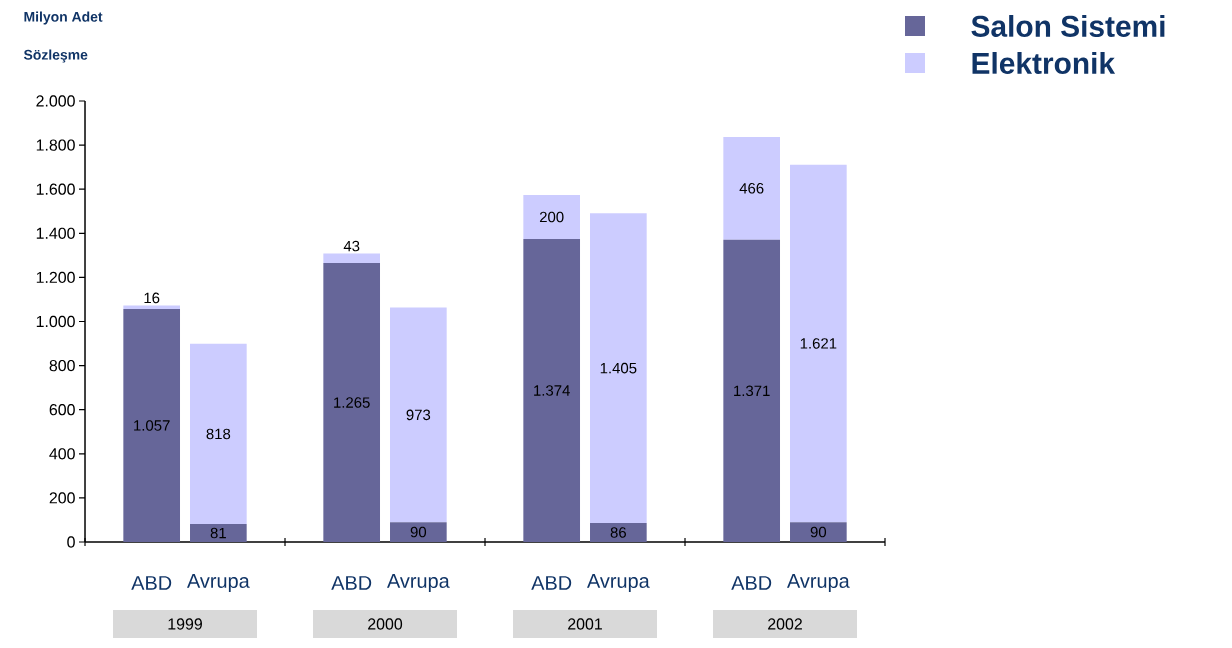 Image resolution: width=1232 pixels, height=648 pixels. Describe the element at coordinates (71, 542) in the screenshot. I see `y-tick-label: 0` at that location.